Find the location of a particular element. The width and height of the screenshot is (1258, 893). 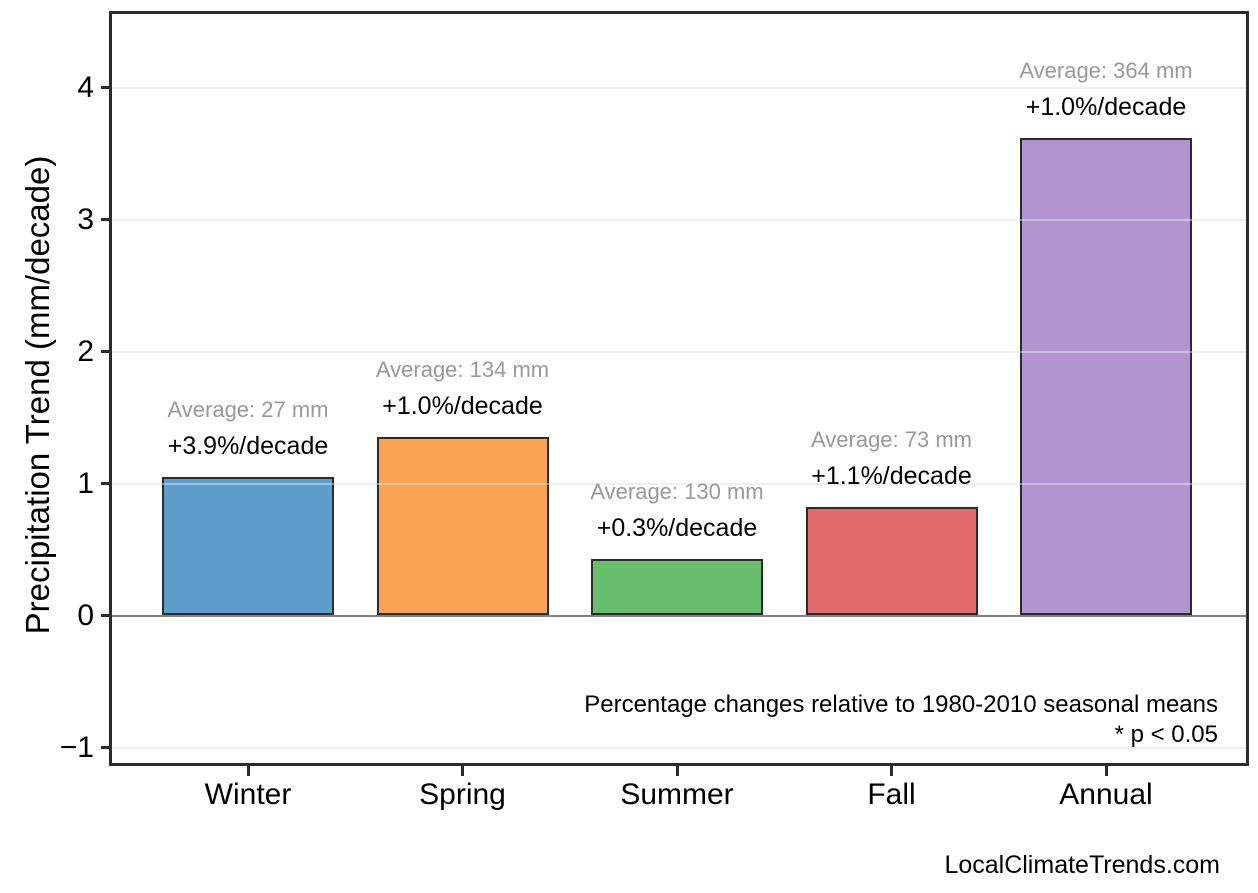

annotation-average: Average: 130 mm is located at coordinates (677, 491).